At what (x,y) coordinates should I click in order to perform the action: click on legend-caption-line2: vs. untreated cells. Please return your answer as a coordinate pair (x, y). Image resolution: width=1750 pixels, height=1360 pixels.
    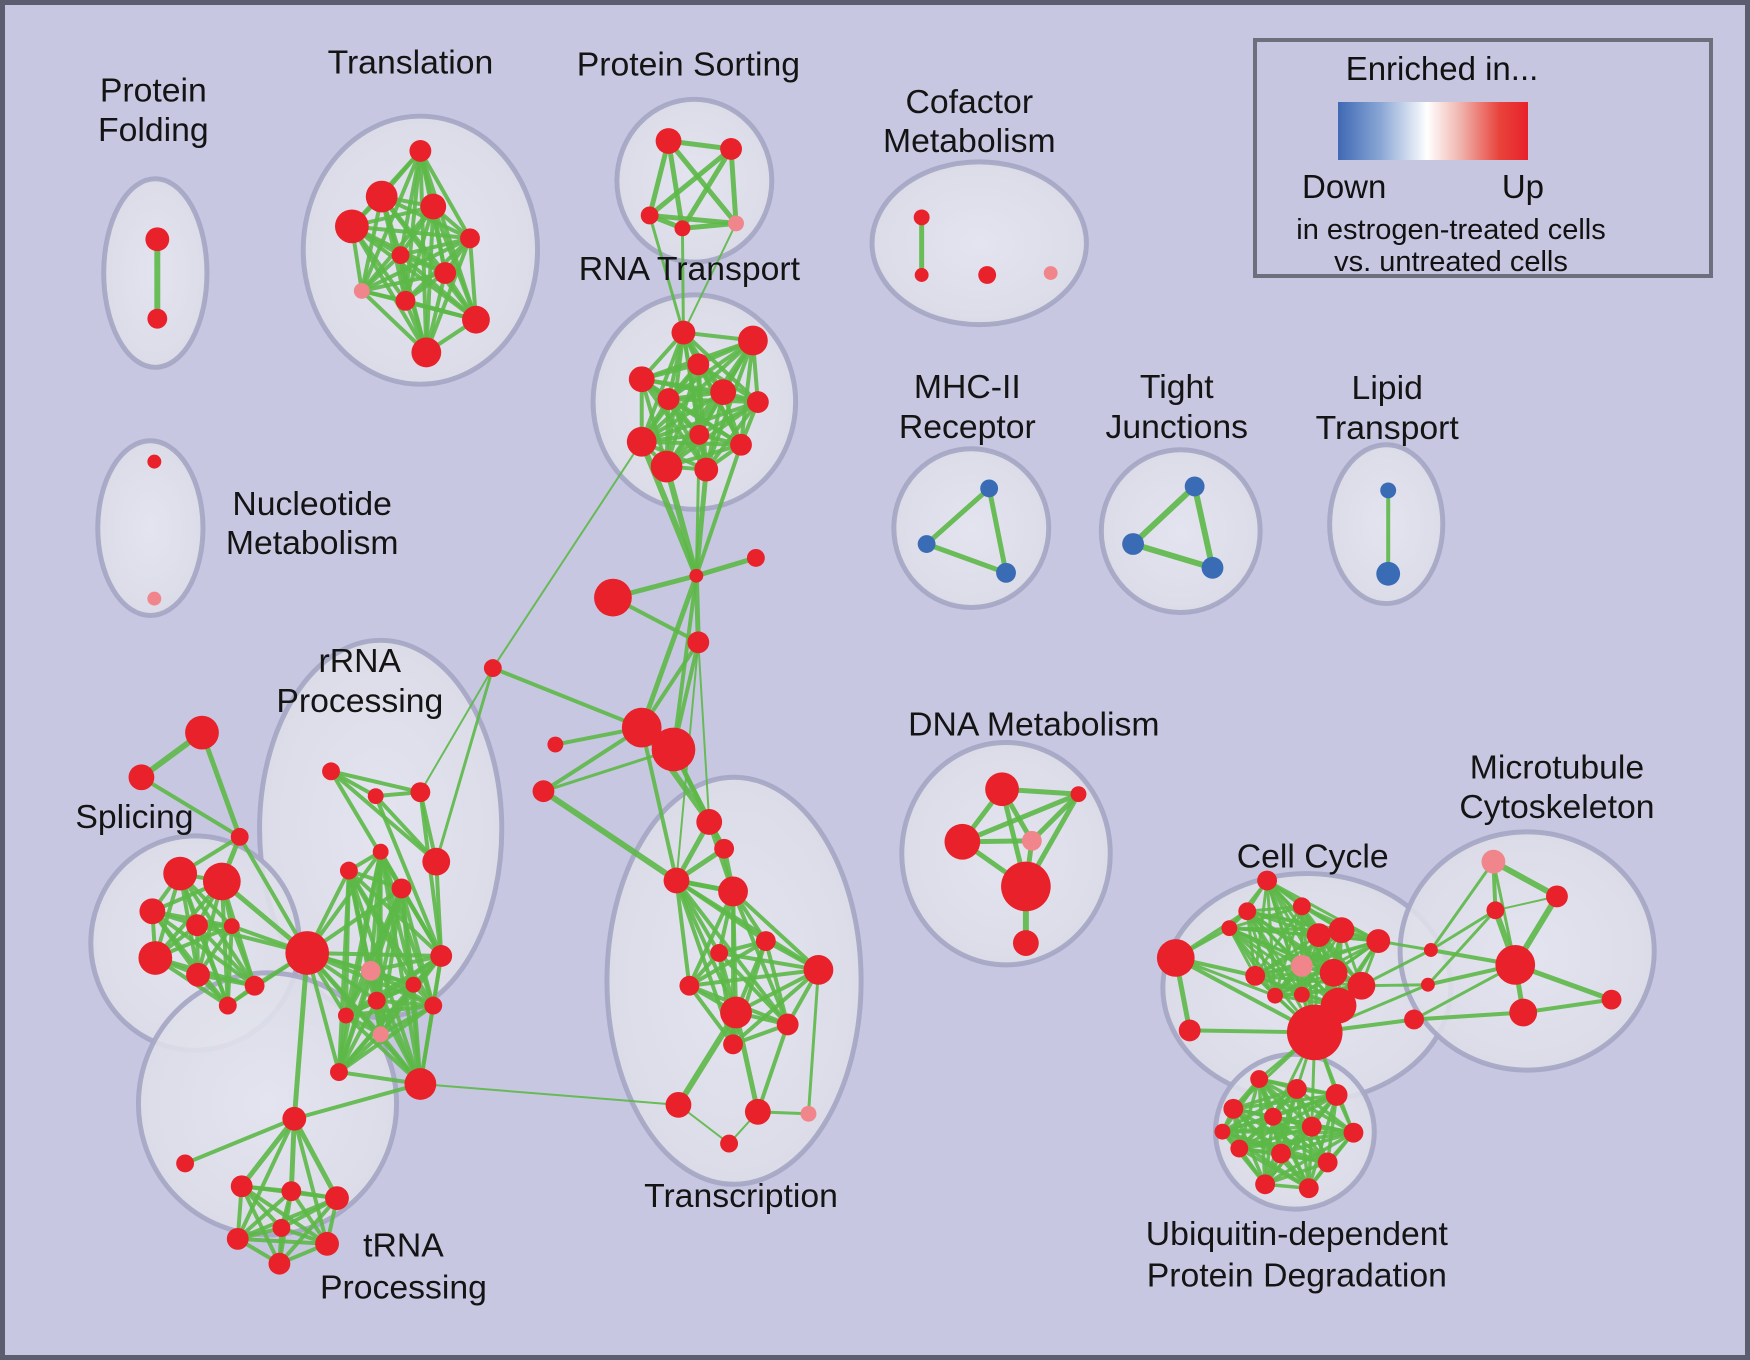
    Looking at the image, I should click on (1451, 262).